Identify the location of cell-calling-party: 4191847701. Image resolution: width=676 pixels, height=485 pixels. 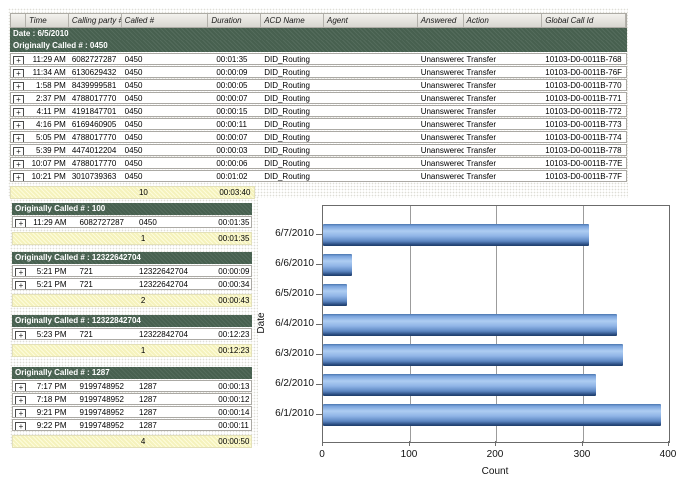
(94, 111).